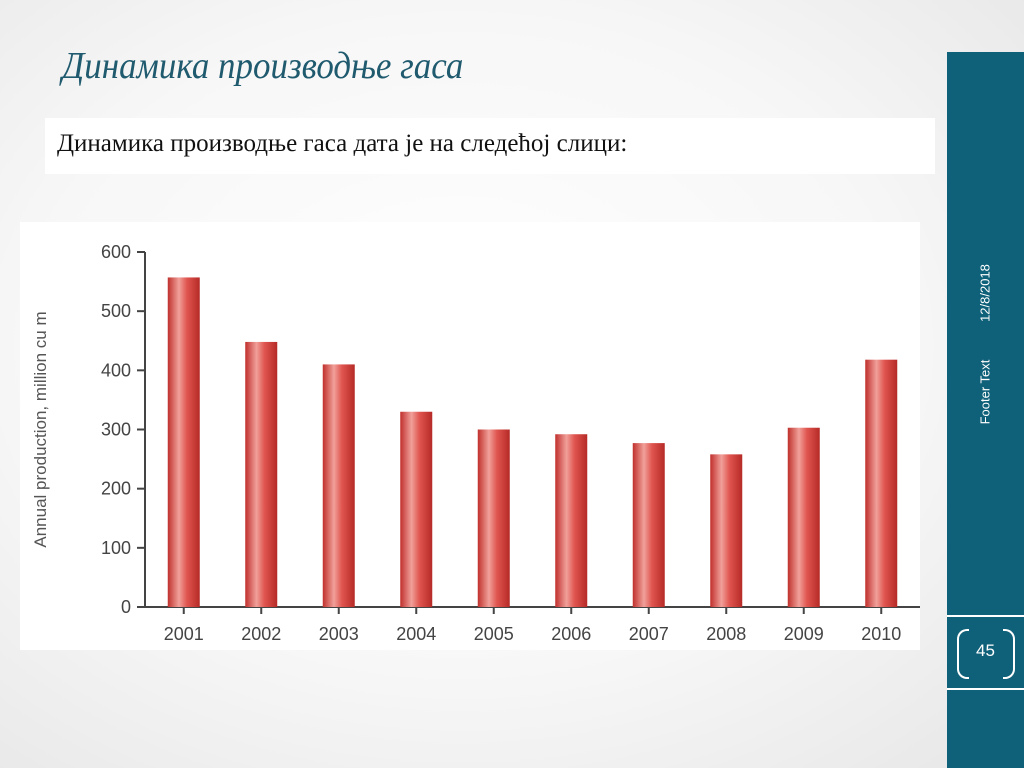  I want to click on bar-2006, so click(571, 520).